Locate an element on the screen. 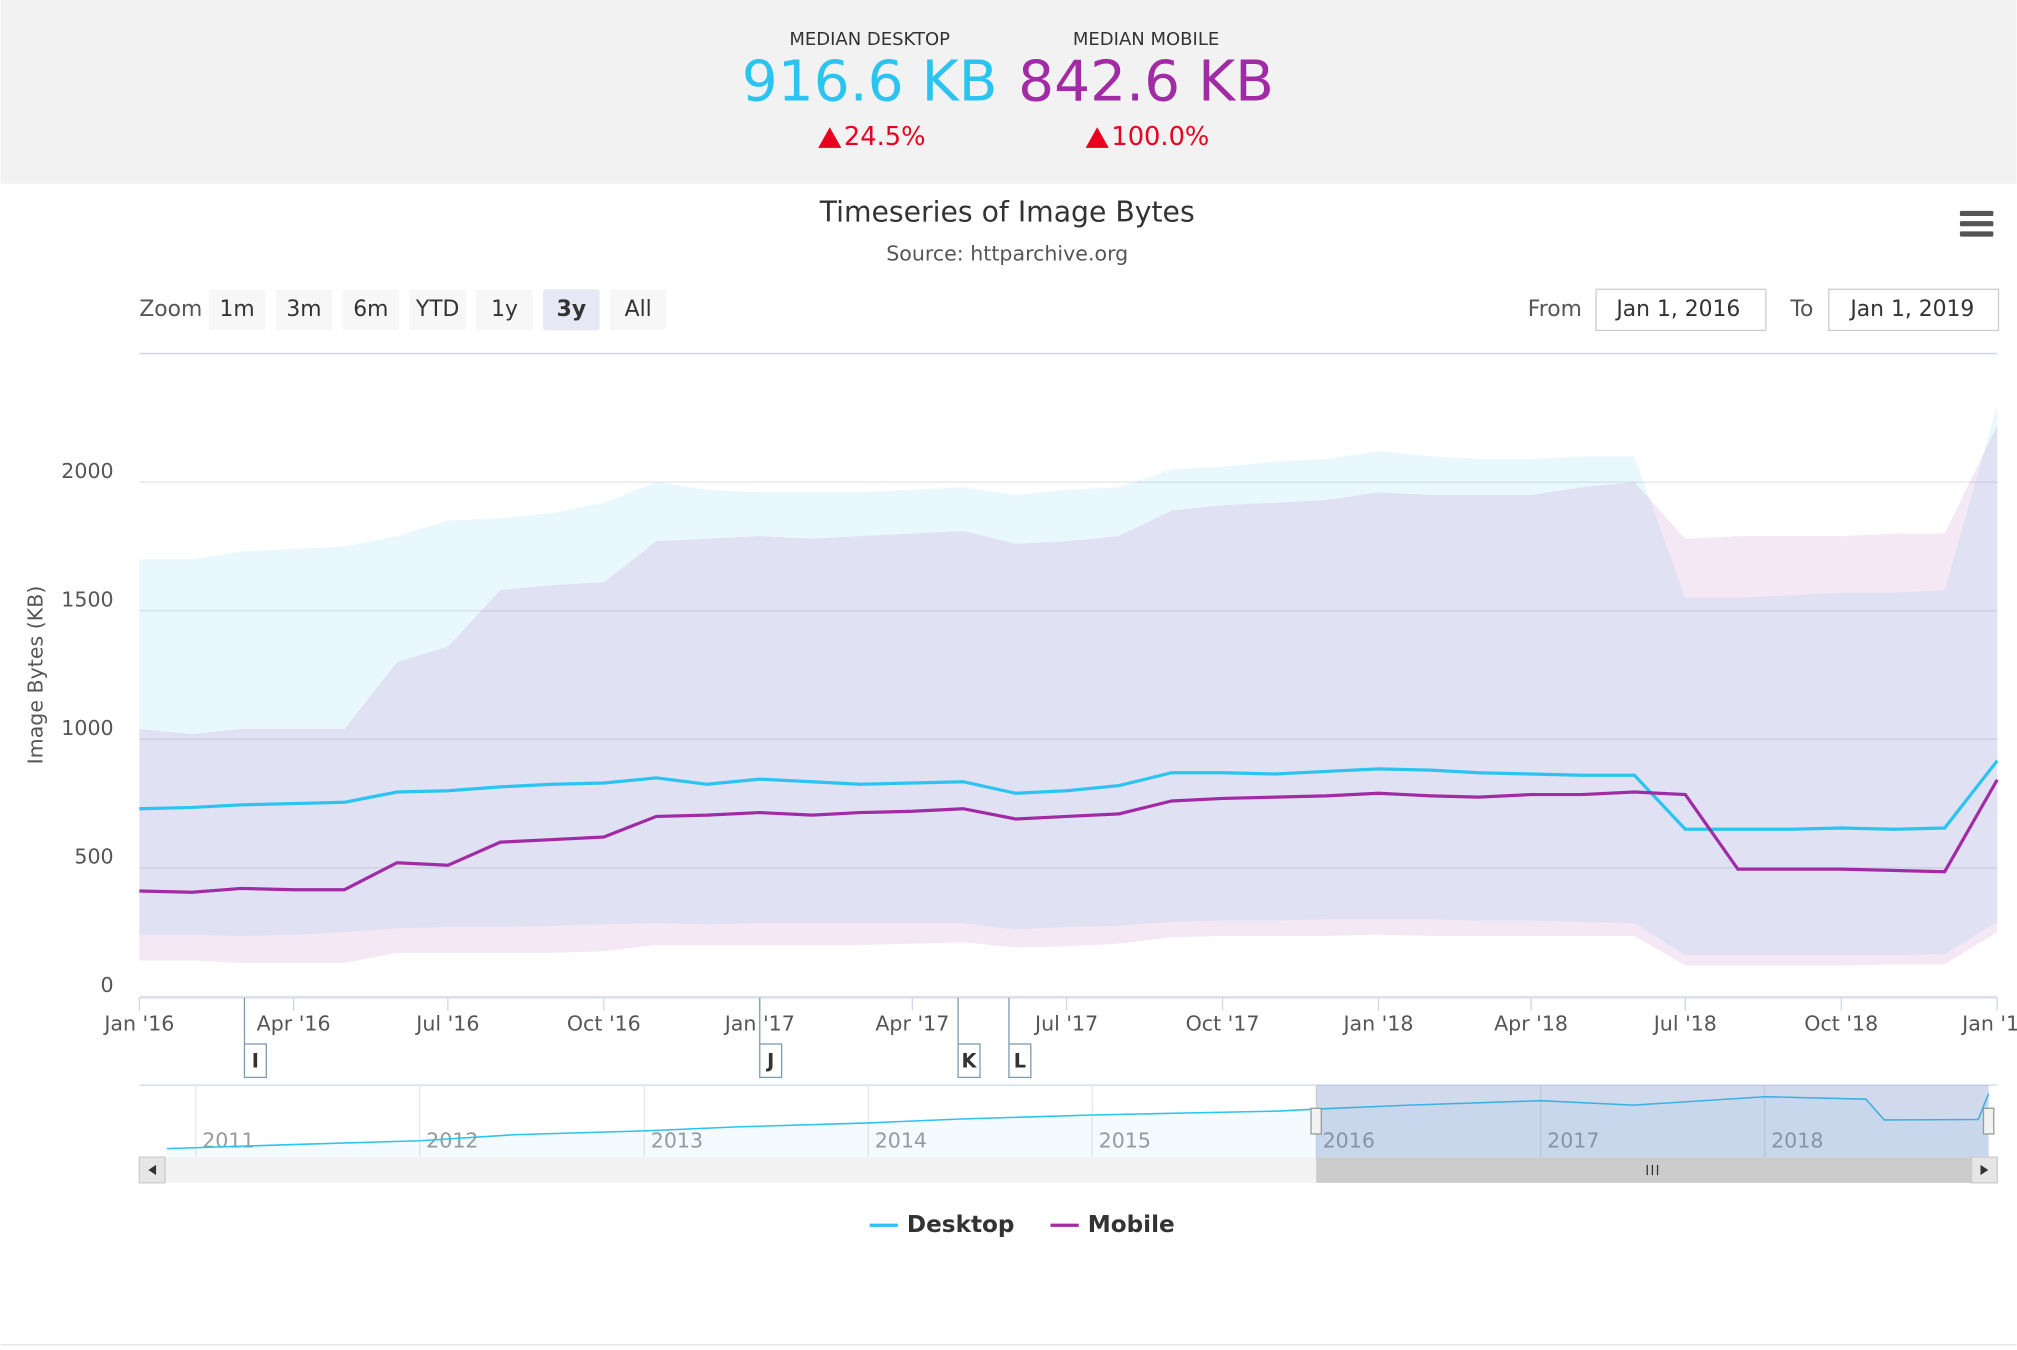  flag-label: J is located at coordinates (769, 1061).